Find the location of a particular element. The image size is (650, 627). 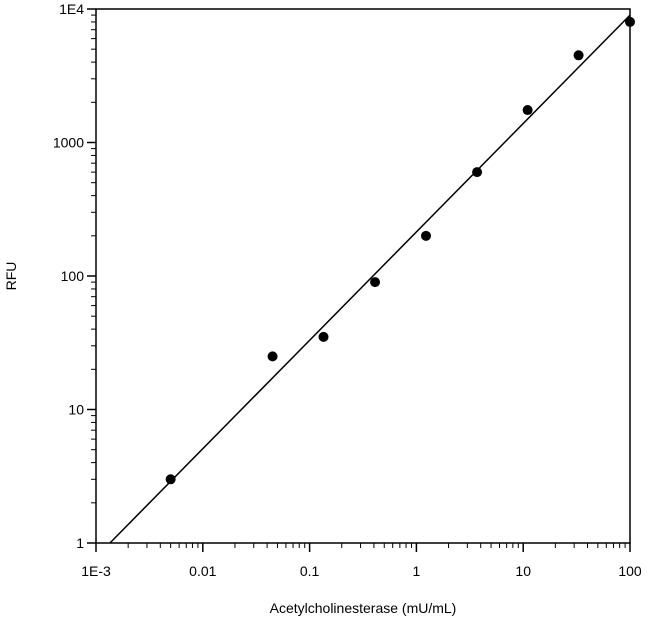

x-axis-title: Acetylcholinesterase (mU/mL) is located at coordinates (363, 608).